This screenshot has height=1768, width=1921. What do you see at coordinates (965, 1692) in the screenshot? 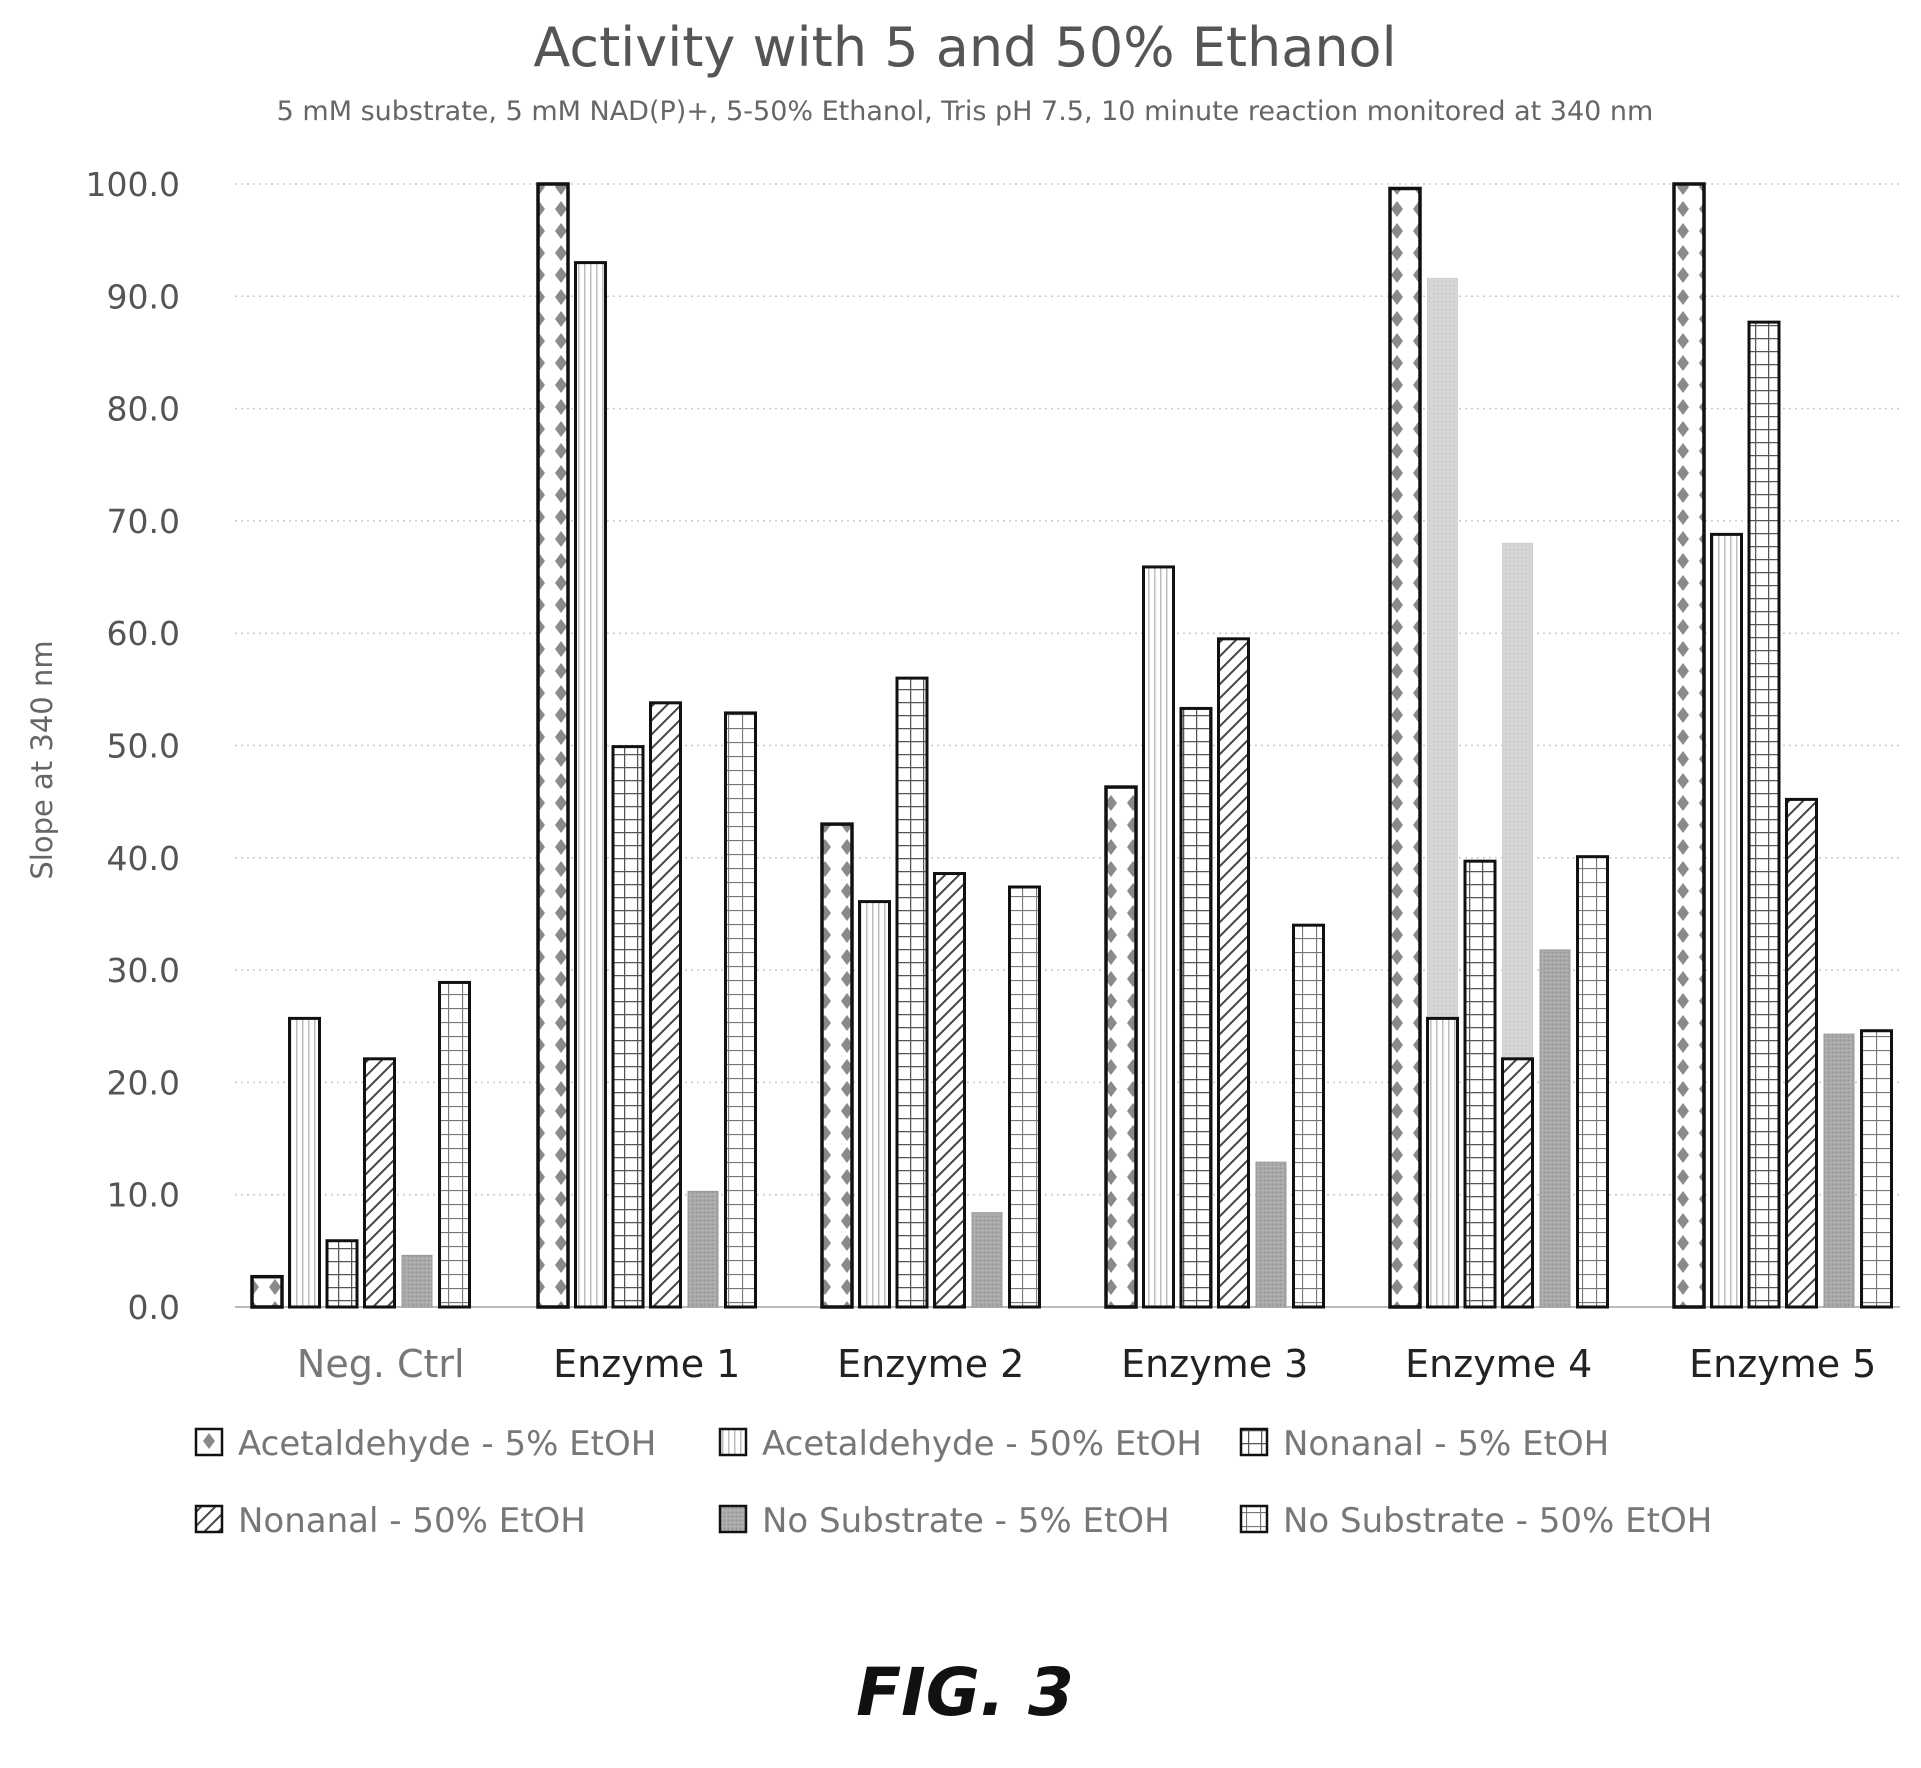
I see `figure-label: FIG. 3` at bounding box center [965, 1692].